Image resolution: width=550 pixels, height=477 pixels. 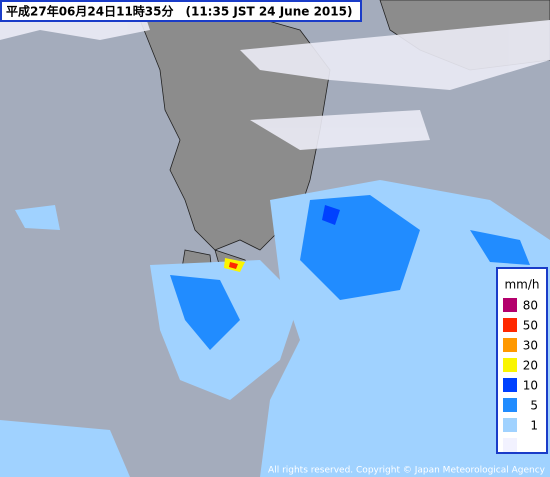 I want to click on legend-unit: mm/h, so click(x=521, y=285).